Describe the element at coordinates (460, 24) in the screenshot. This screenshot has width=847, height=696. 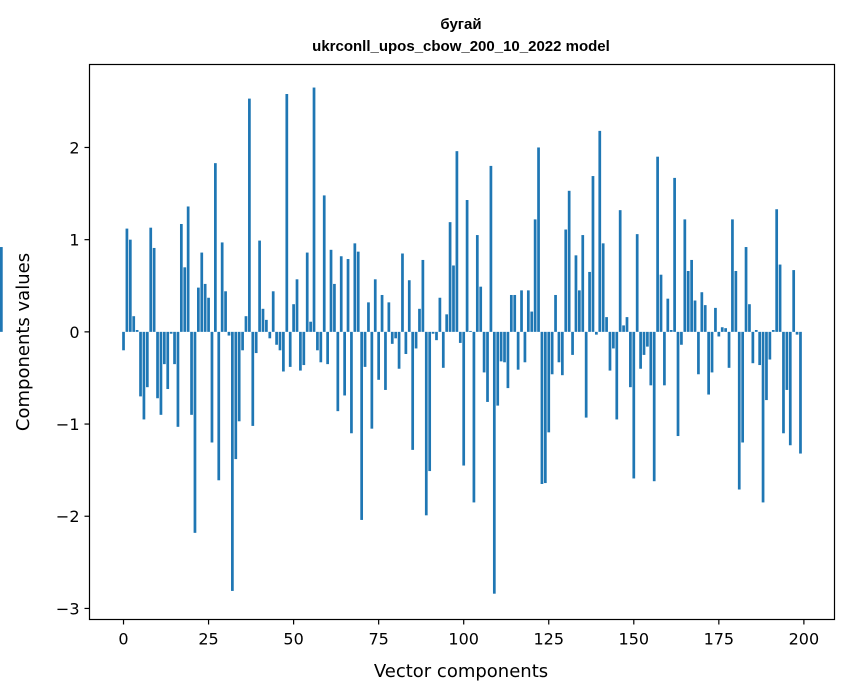
I see `chart-title: бугай` at that location.